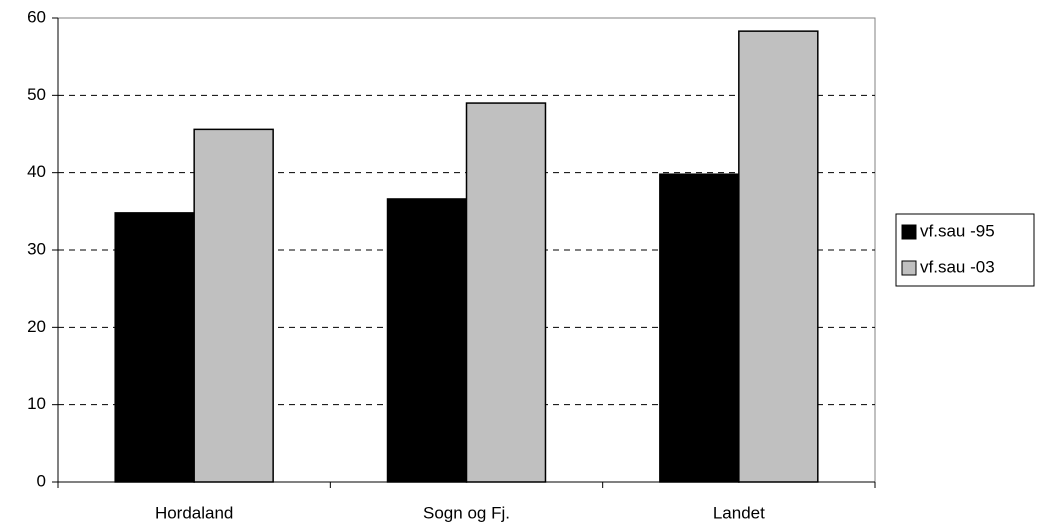  Describe the element at coordinates (36, 16) in the screenshot. I see `y-tick-label: 60` at that location.